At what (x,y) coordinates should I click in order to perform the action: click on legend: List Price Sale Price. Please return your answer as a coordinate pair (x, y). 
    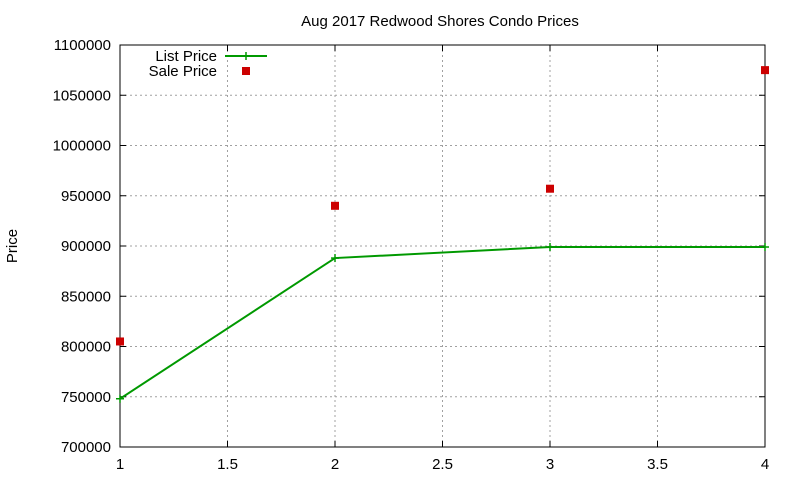
    Looking at the image, I should click on (208, 64).